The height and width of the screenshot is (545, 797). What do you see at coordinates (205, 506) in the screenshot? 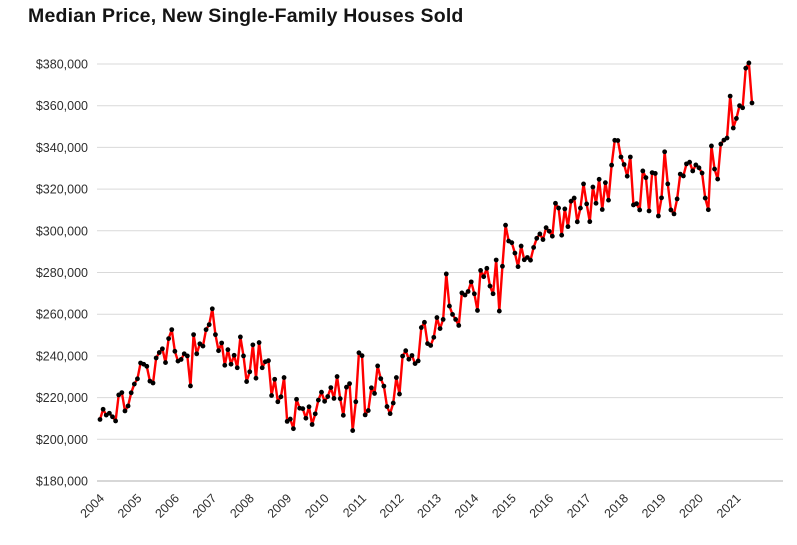
I see `x-axis-tick-label: 2007` at bounding box center [205, 506].